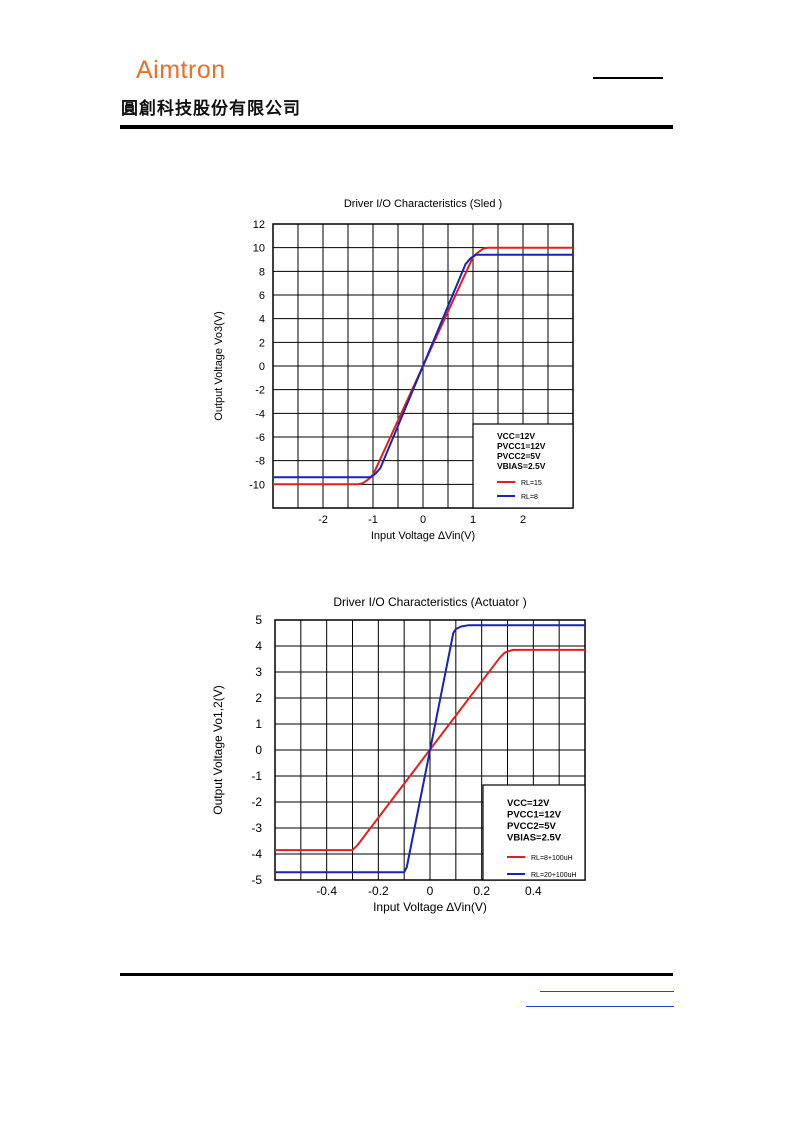  Describe the element at coordinates (481, 891) in the screenshot. I see `x-tick-label: 0.2` at that location.